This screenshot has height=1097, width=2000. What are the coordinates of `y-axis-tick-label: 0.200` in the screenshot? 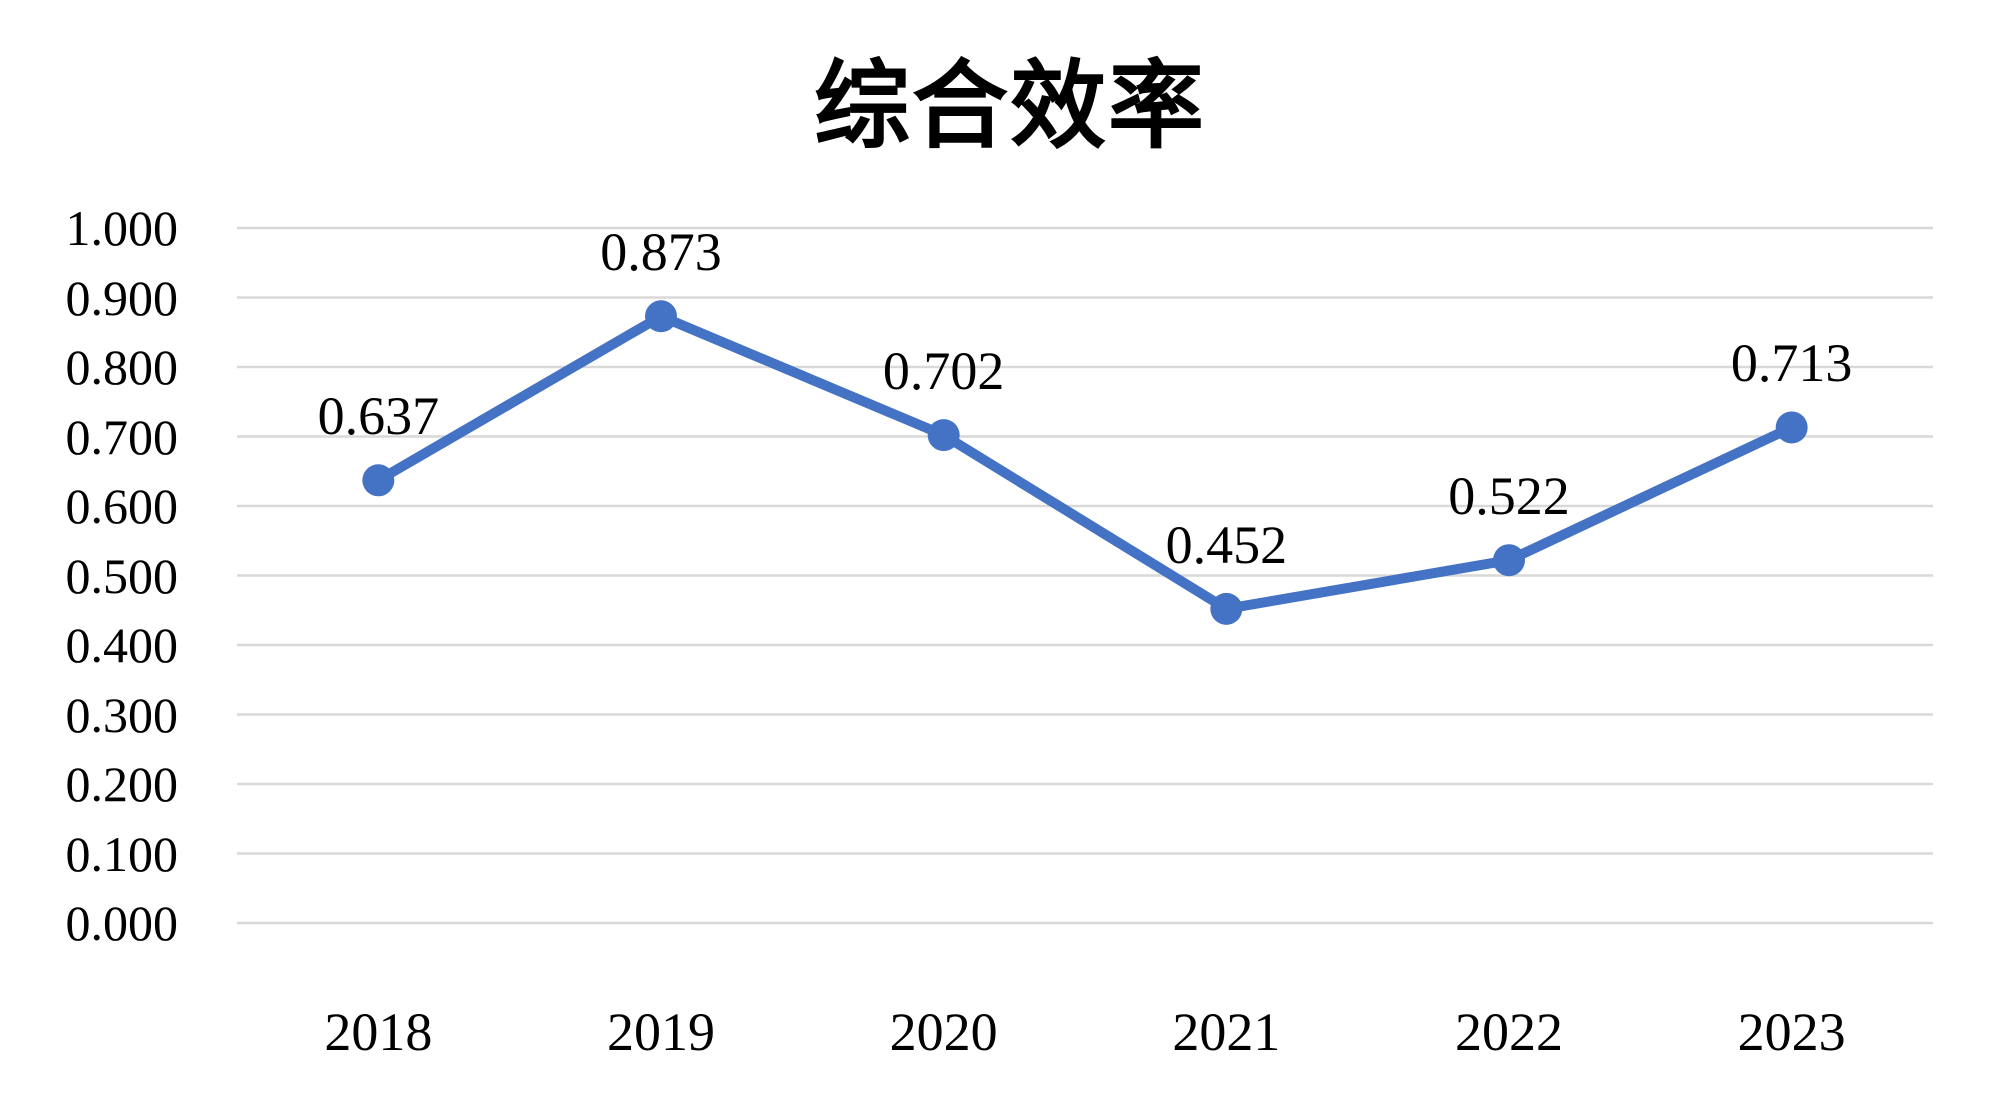 It's located at (122, 784).